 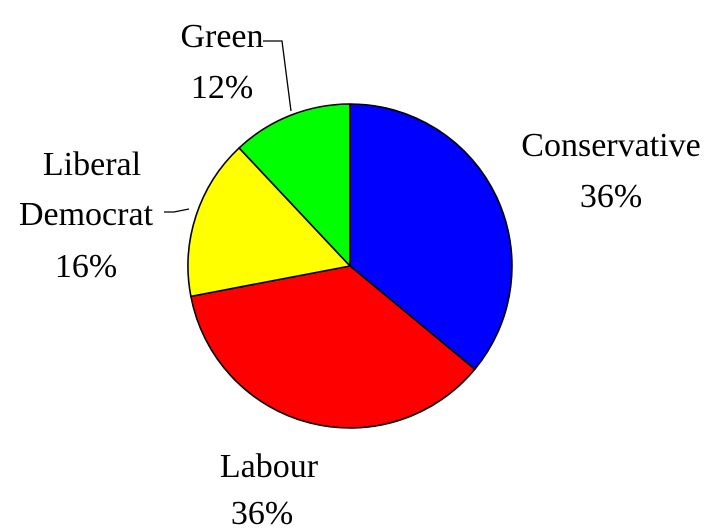 What do you see at coordinates (611, 196) in the screenshot?
I see `slice-percent-conservative: 36%` at bounding box center [611, 196].